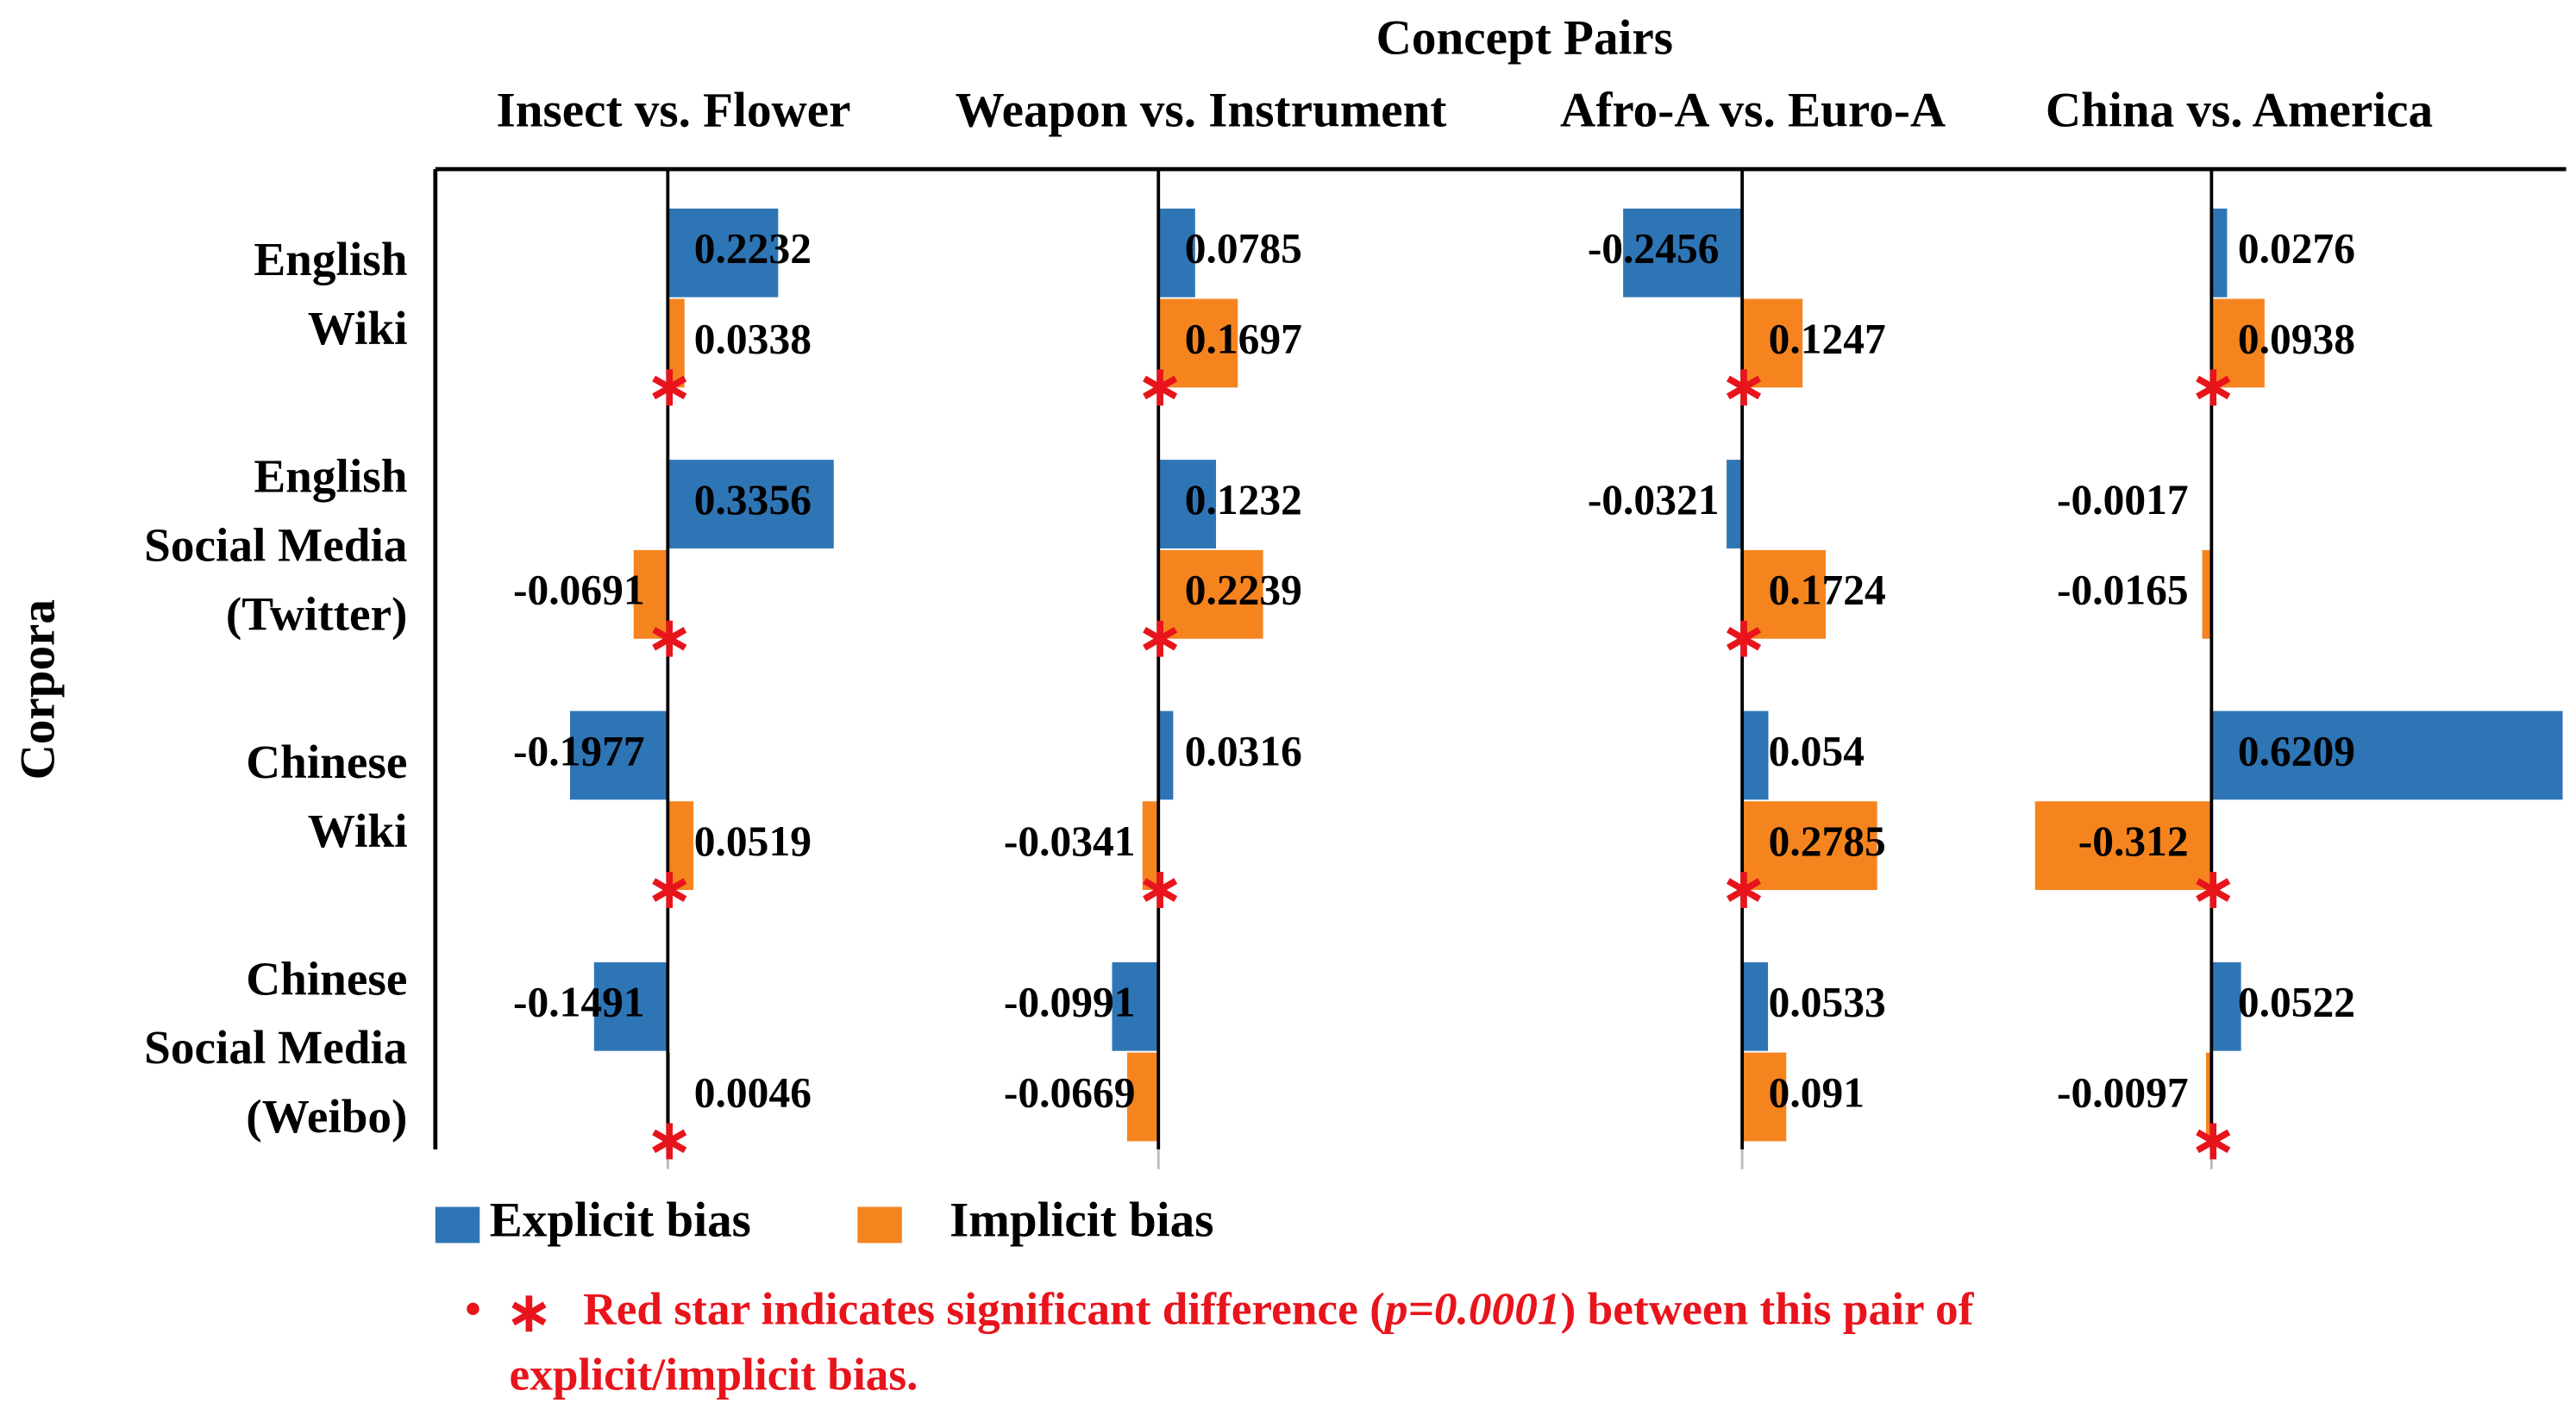 This screenshot has width=2576, height=1422. What do you see at coordinates (753, 500) in the screenshot?
I see `value-label: 0.3356` at bounding box center [753, 500].